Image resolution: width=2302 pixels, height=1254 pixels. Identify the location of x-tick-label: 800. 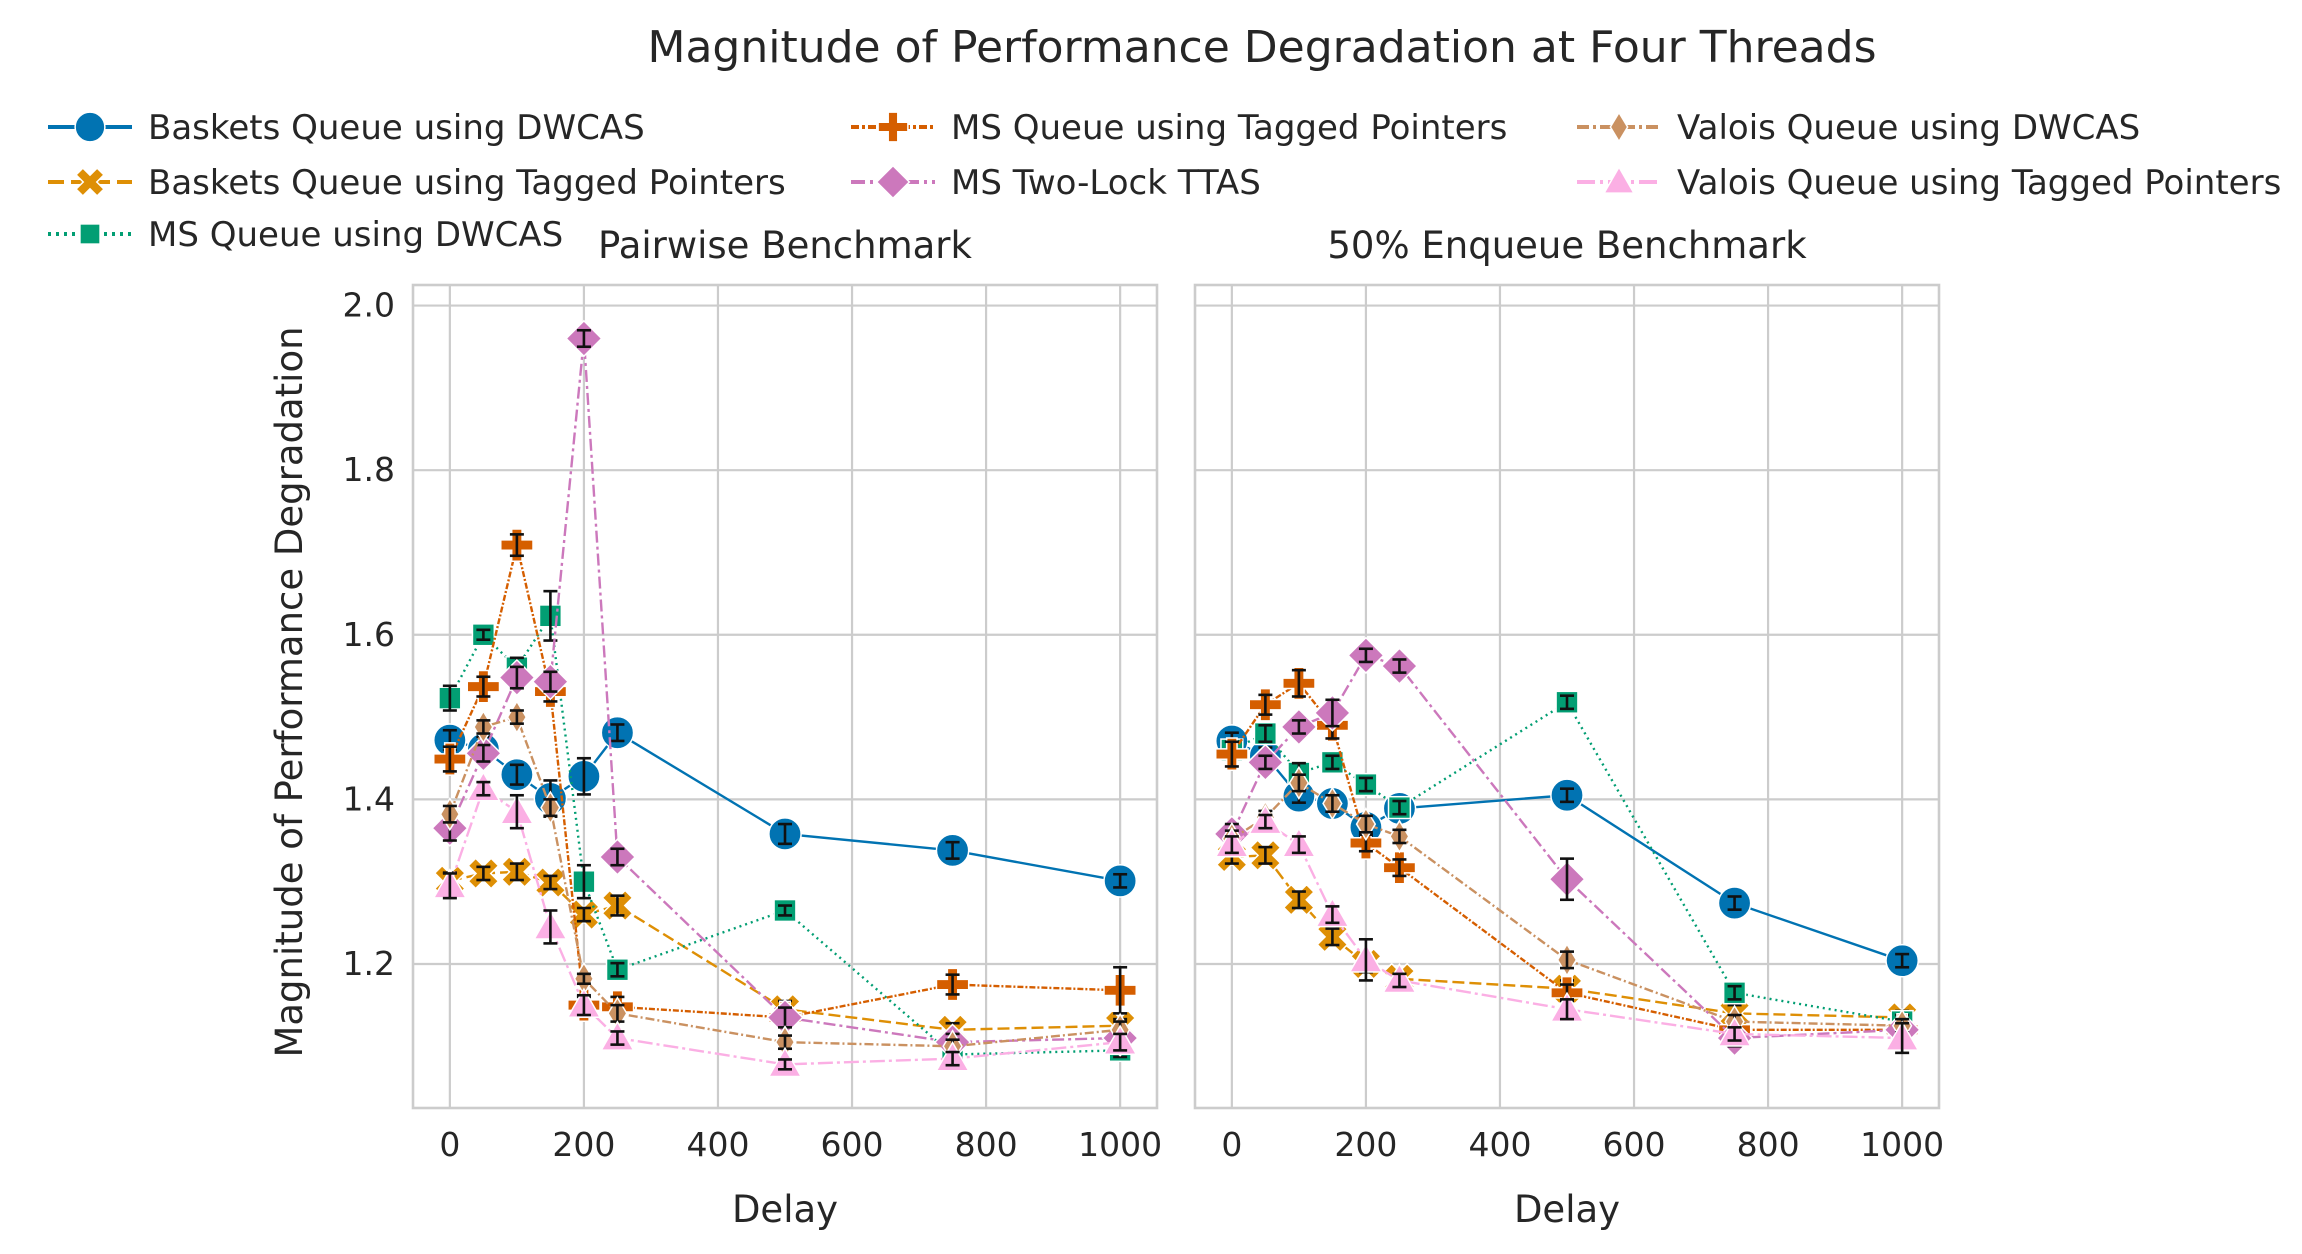
(986, 1144).